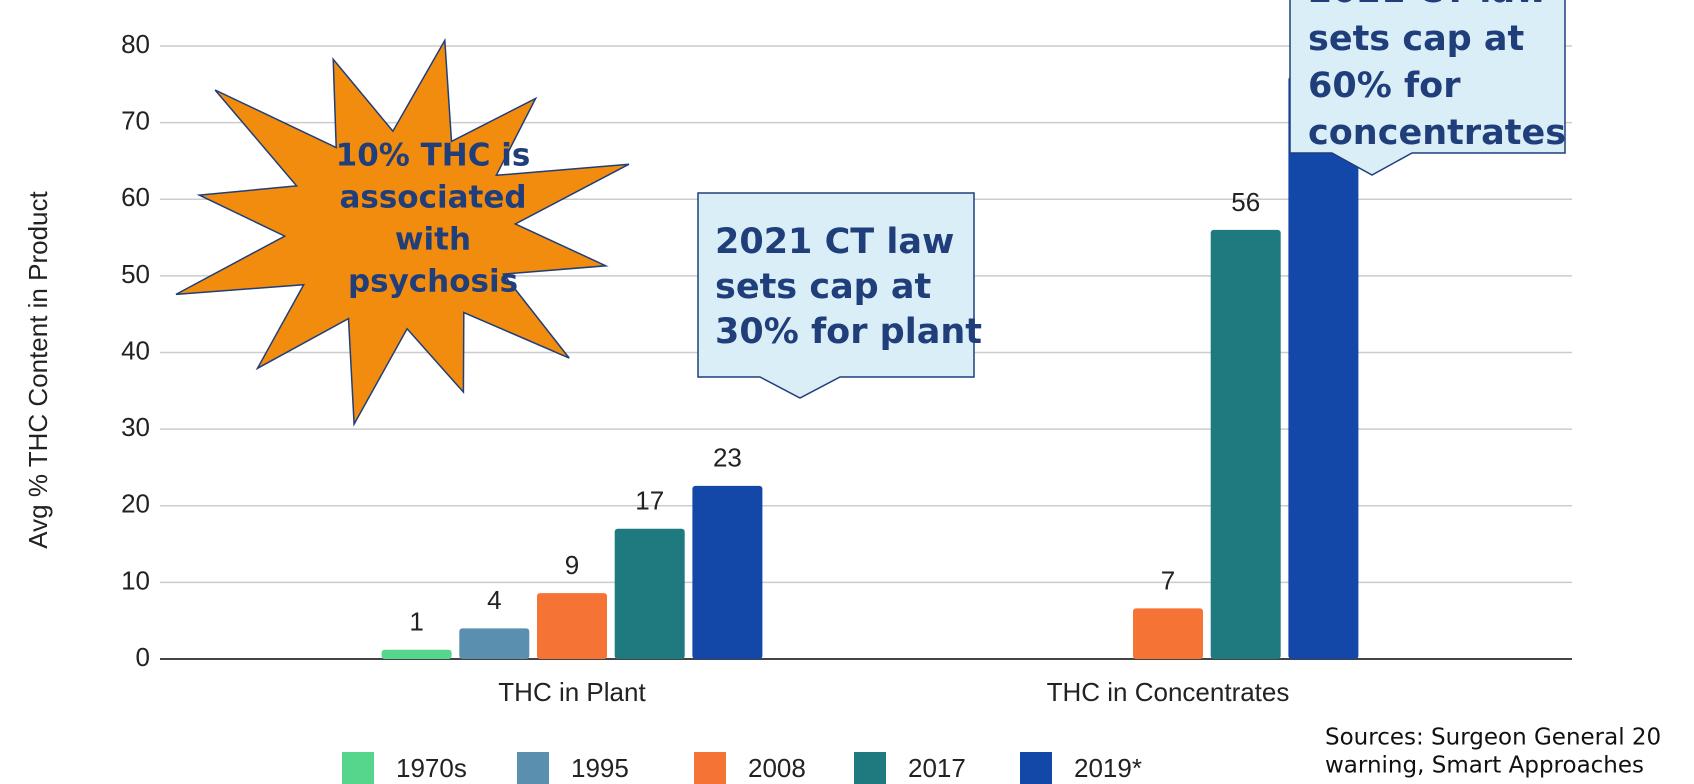 The image size is (1694, 784). What do you see at coordinates (727, 458) in the screenshot?
I see `data-label: 23` at bounding box center [727, 458].